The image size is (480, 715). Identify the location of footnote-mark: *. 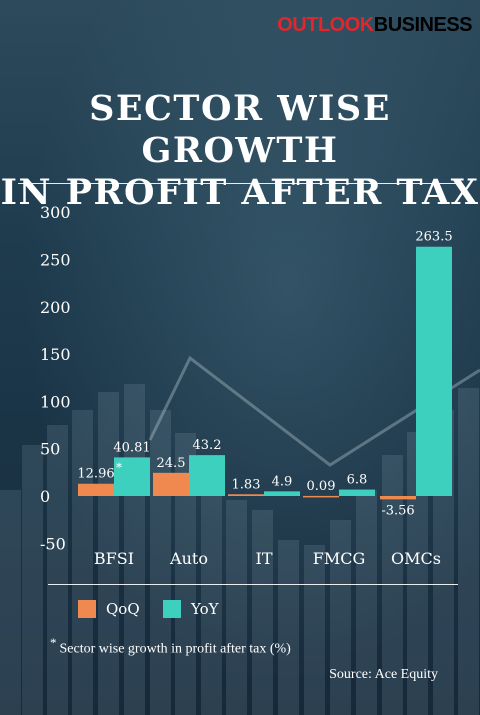
(53, 642).